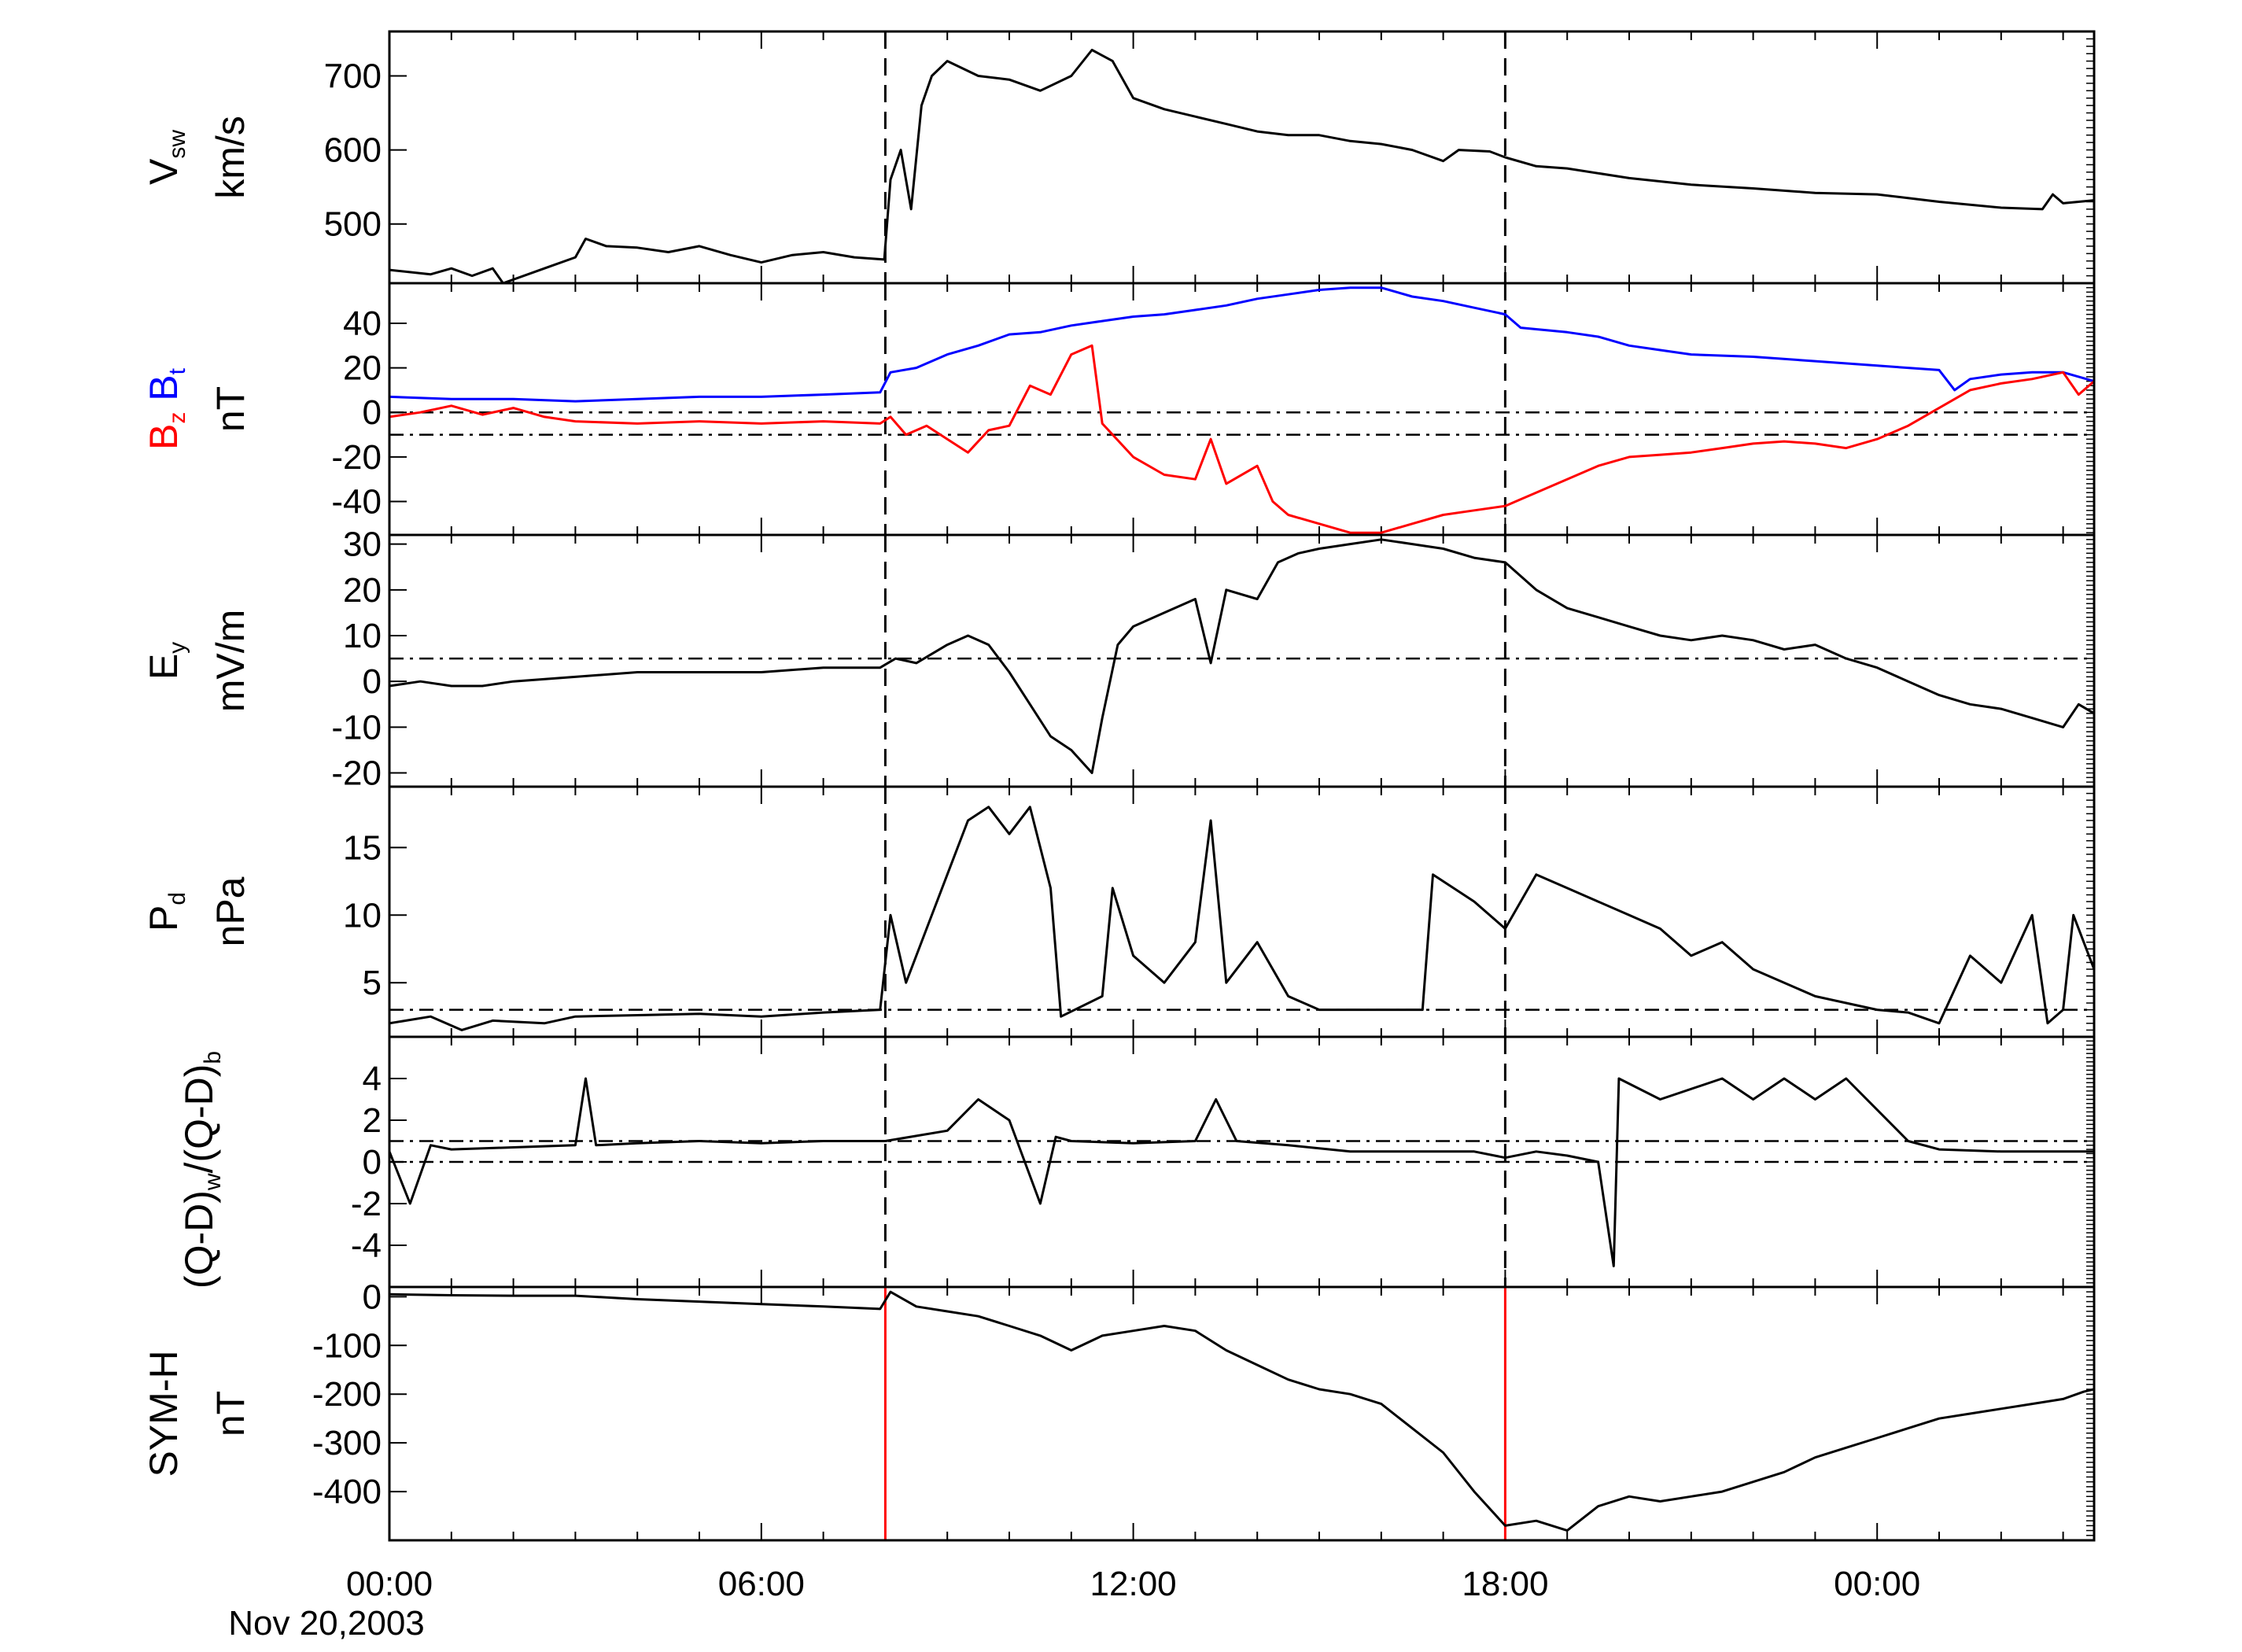 This screenshot has height=1652, width=2242. I want to click on y-tick-label: 15, so click(362, 847).